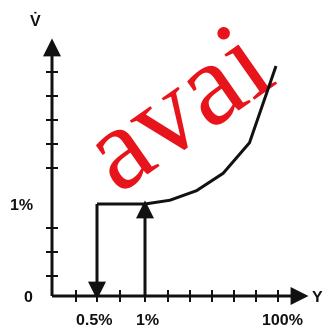  I want to click on x-axis-label: Y, so click(317, 297).